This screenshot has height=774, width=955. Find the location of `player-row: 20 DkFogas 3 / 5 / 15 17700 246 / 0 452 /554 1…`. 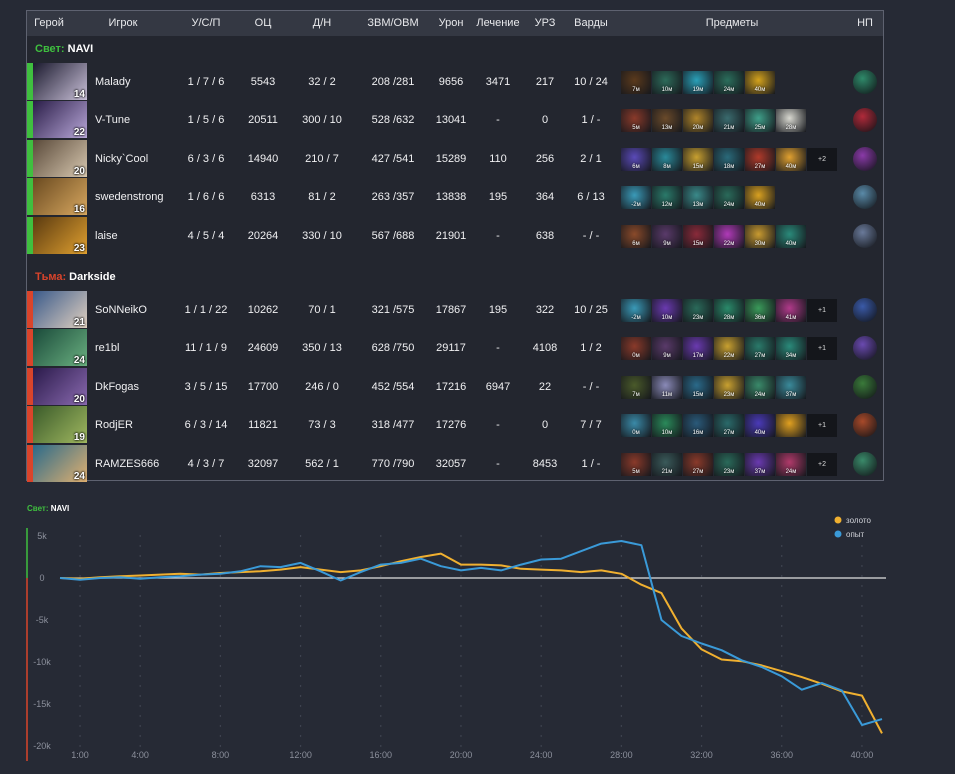

player-row: 20 DkFogas 3 / 5 / 15 17700 246 / 0 452 /554 1… is located at coordinates (455, 387).